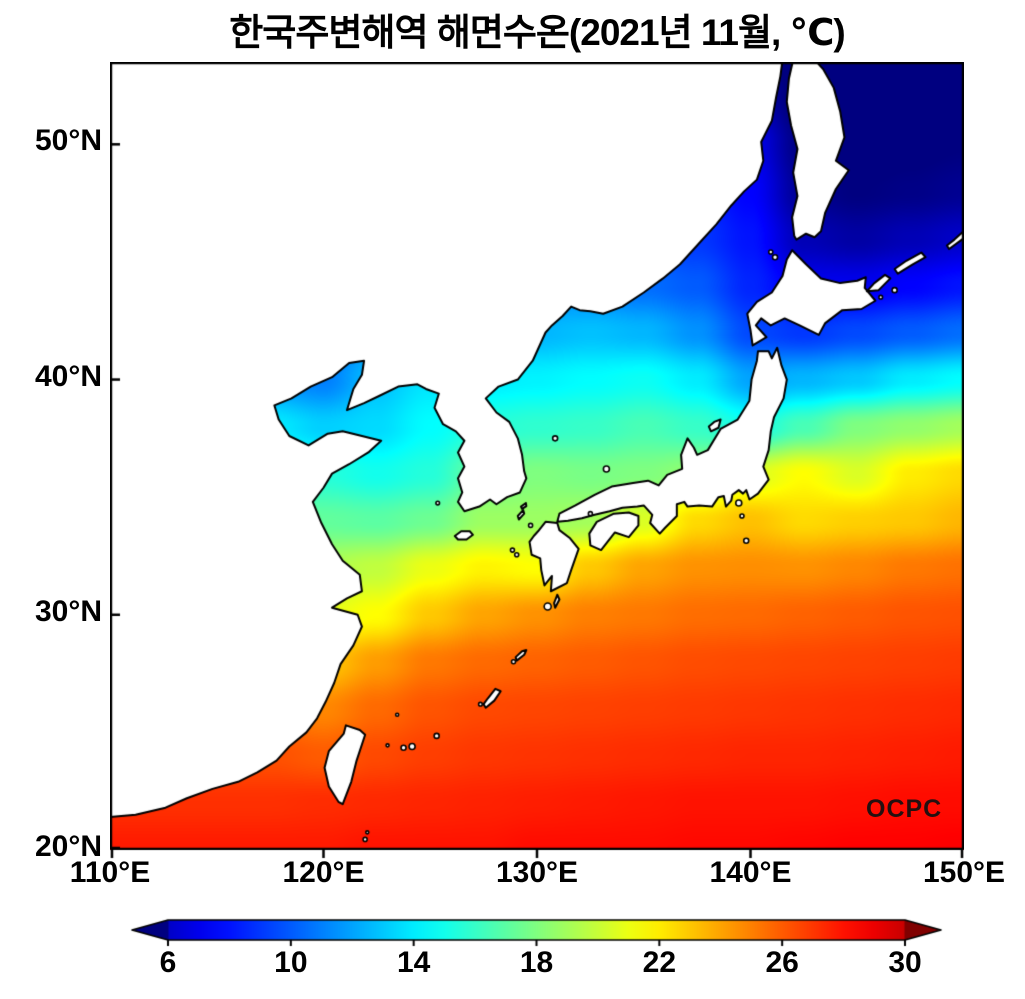 This screenshot has width=1025, height=999. I want to click on colorbar-canvas, so click(537, 928).